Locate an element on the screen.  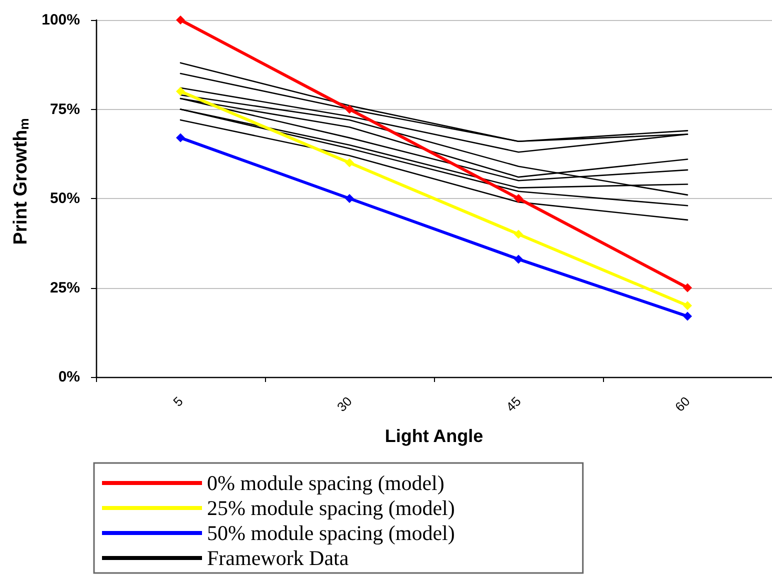
legend-label: 0% module spacing (model) is located at coordinates (325, 483).